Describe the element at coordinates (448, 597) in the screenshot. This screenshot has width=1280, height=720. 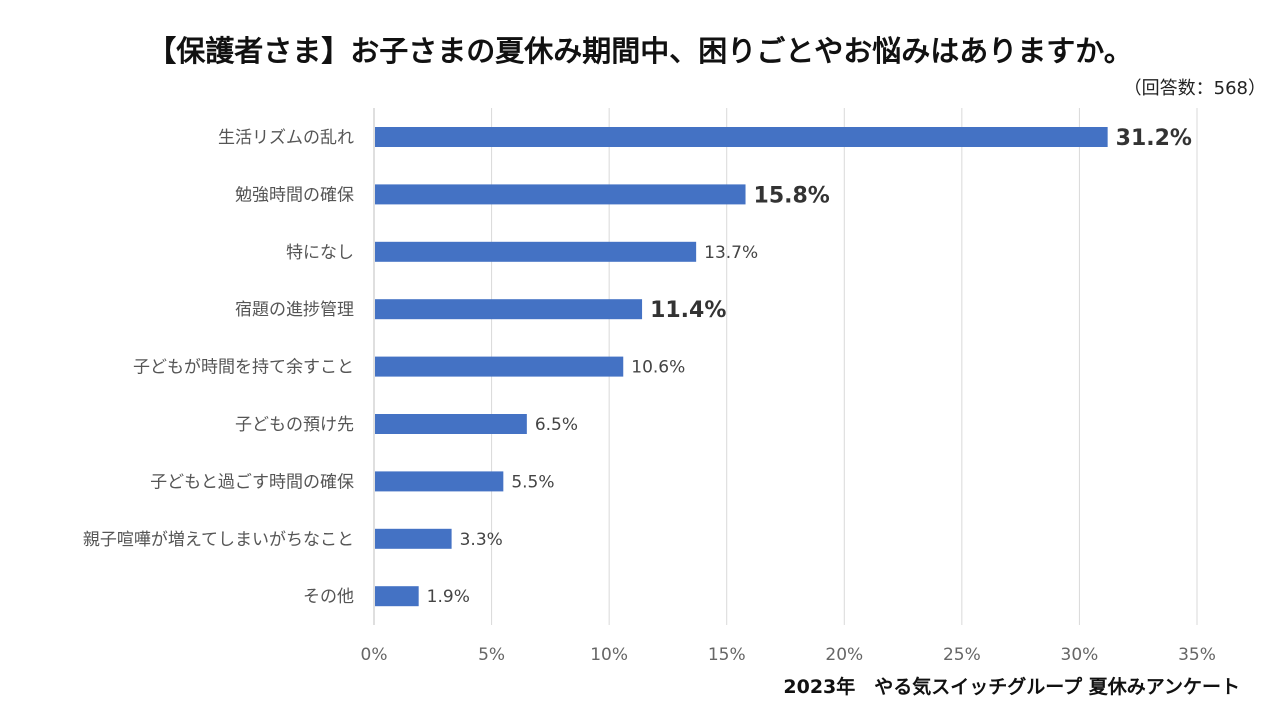
I see `data-label: 1.9%` at that location.